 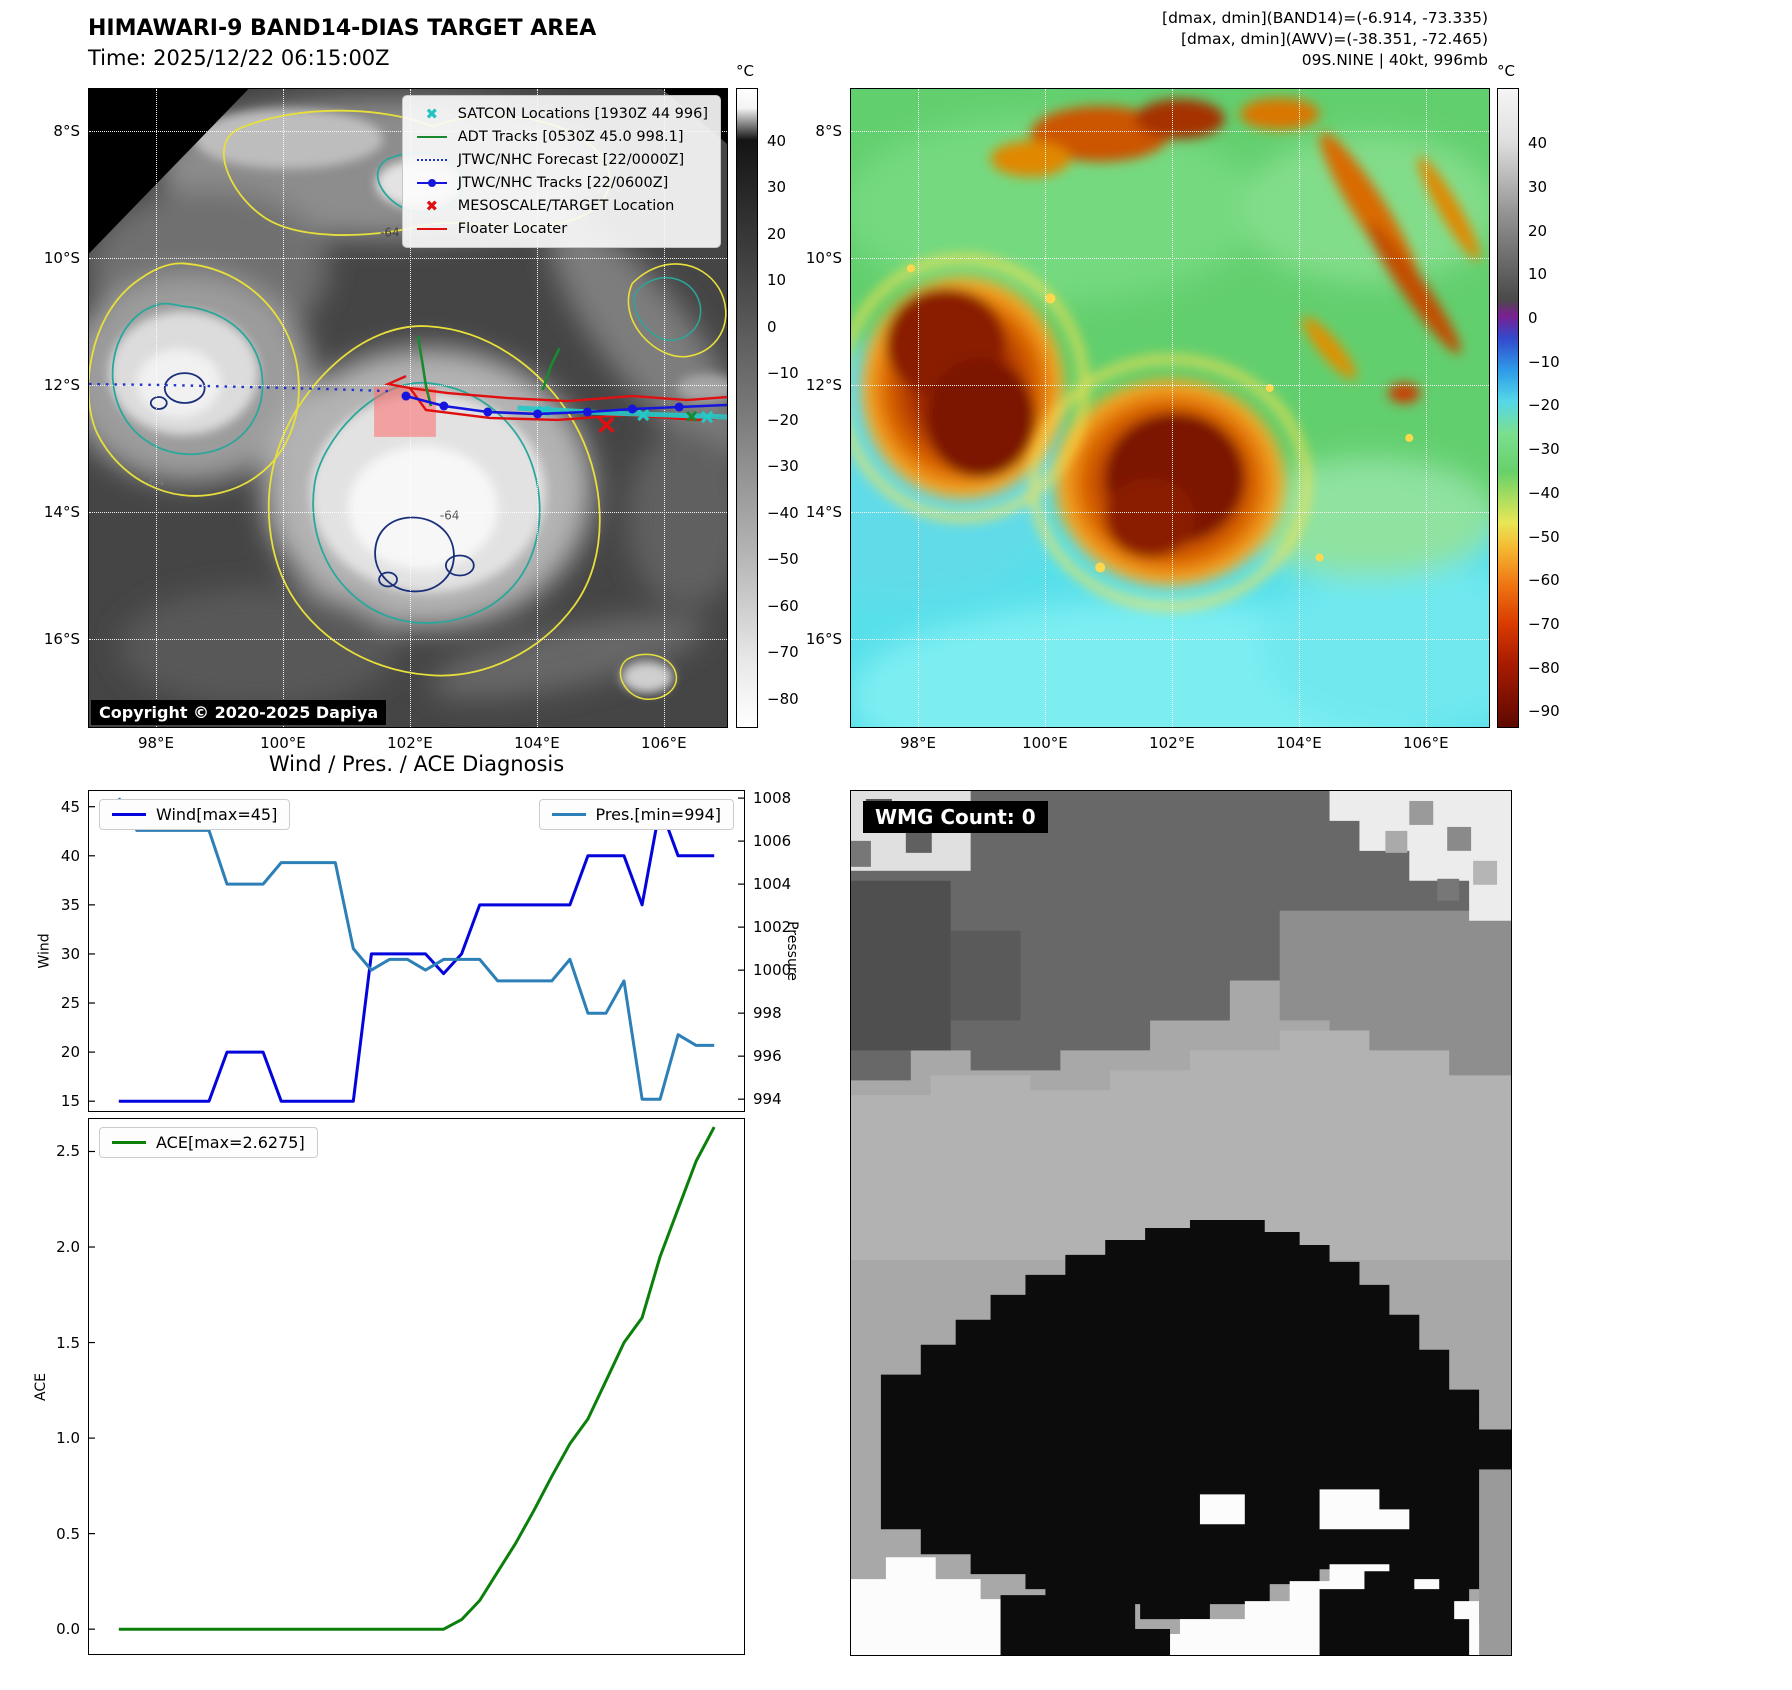 I want to click on colorbar-tick-label: −70, so click(x=783, y=652).